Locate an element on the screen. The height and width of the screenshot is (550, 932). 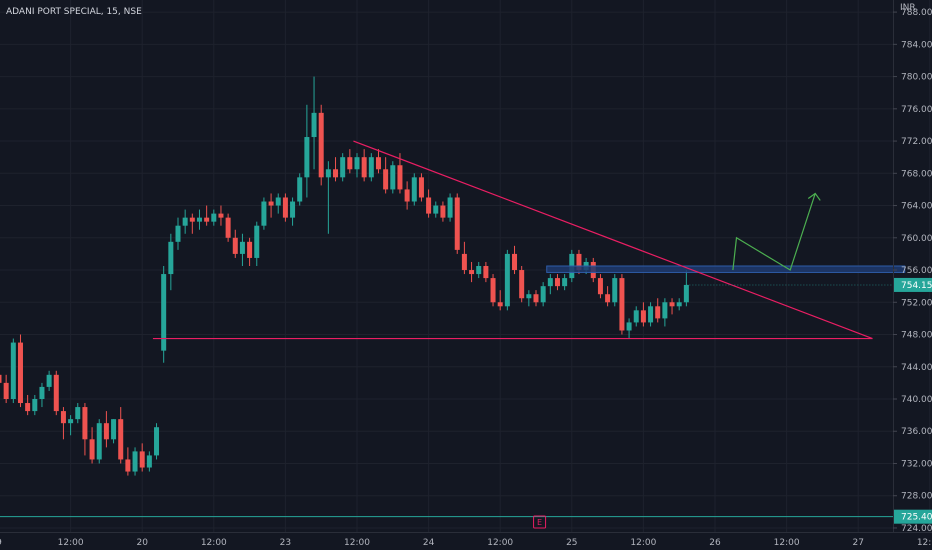
earnings-marker-label: E is located at coordinates (539, 522).